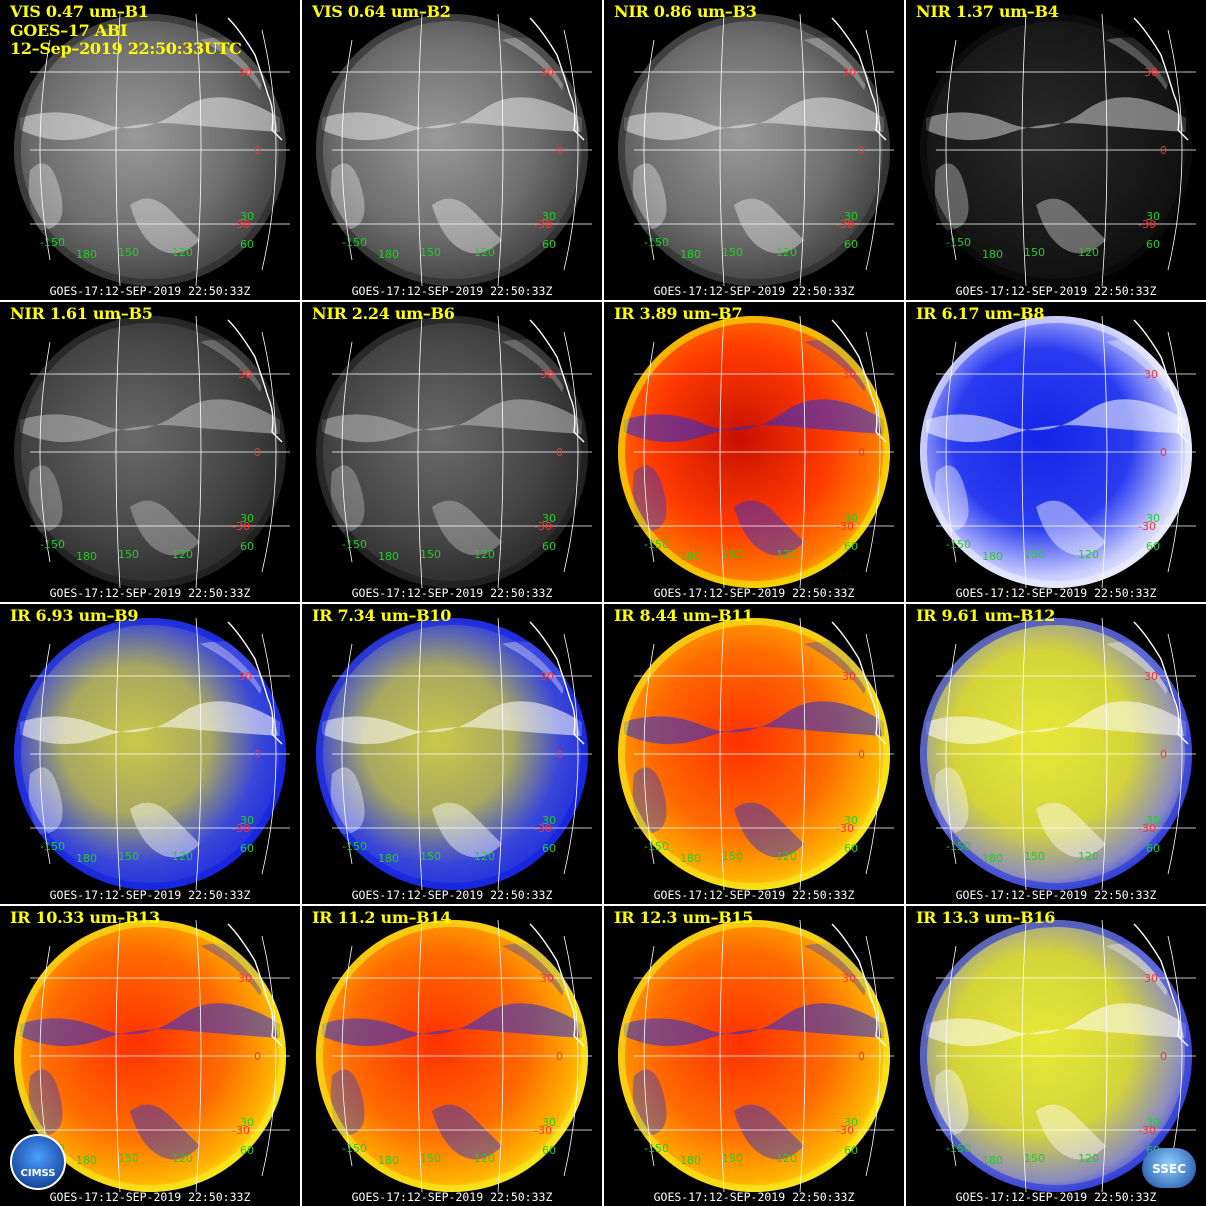 Image resolution: width=1206 pixels, height=1206 pixels. I want to click on band-title: NIR 1.61 um–B5, so click(81, 313).